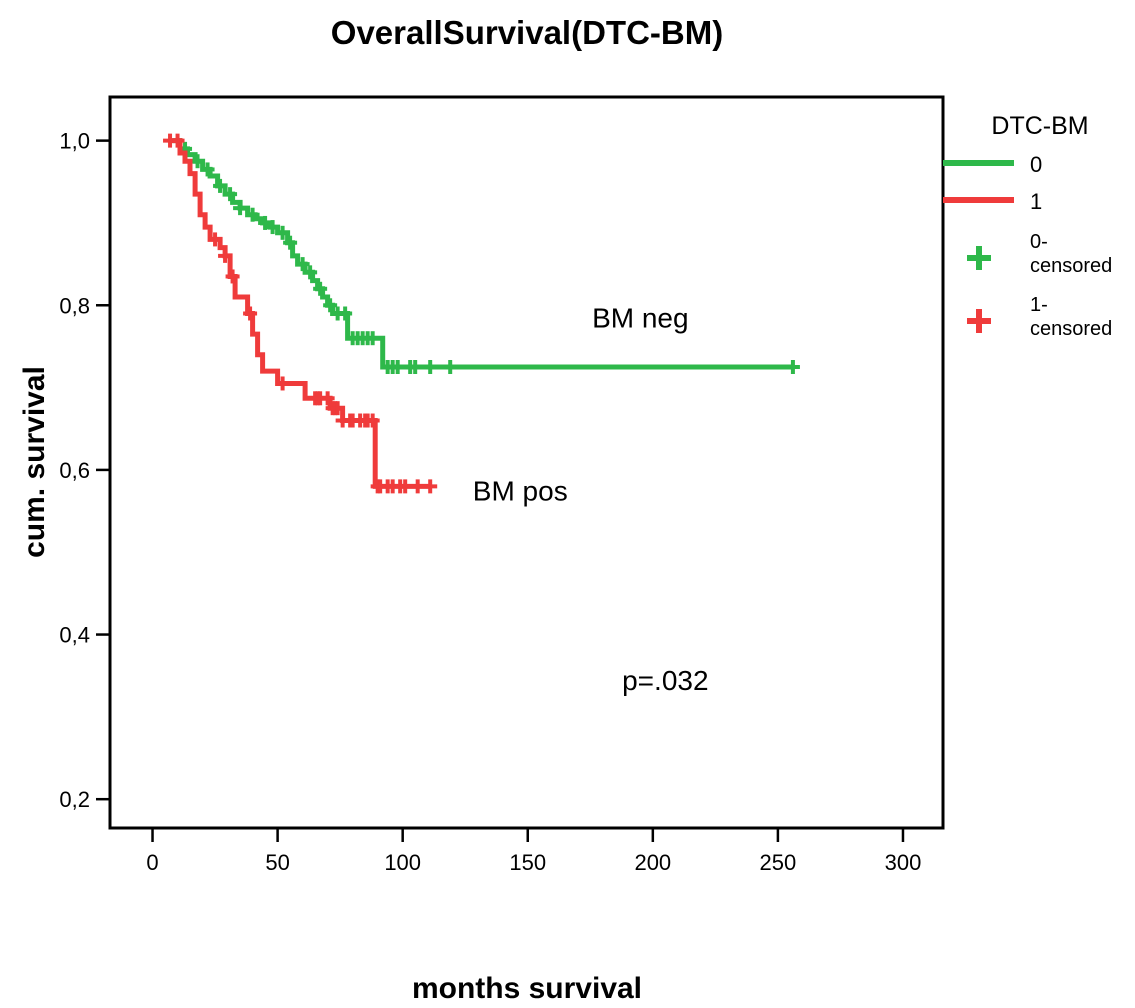 Image resolution: width=1135 pixels, height=1008 pixels. Describe the element at coordinates (74, 305) in the screenshot. I see `y-tick-label: 0,8` at that location.